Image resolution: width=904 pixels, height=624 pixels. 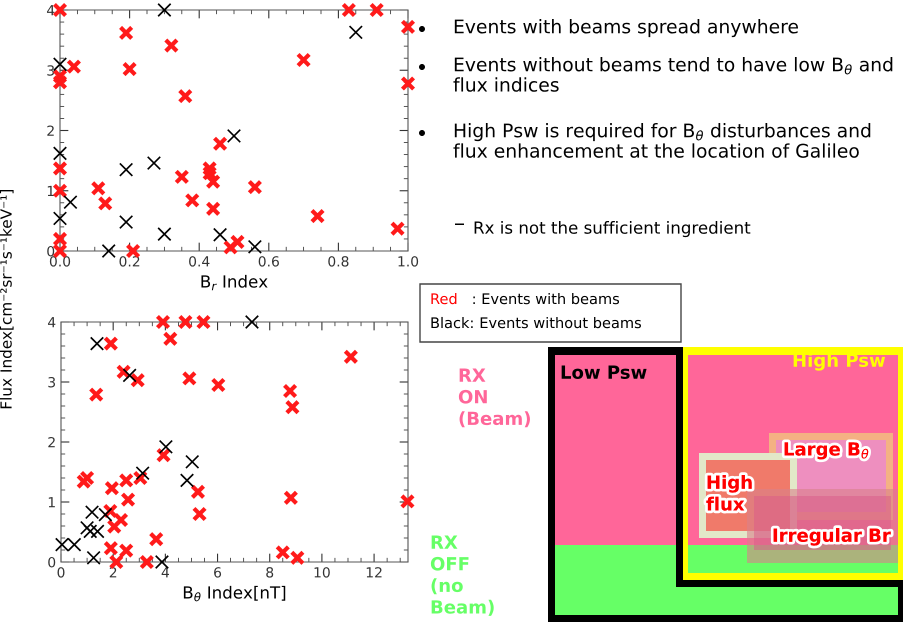 What do you see at coordinates (234, 282) in the screenshot?
I see `x-axis-title: B$_{r}$ Index` at bounding box center [234, 282].